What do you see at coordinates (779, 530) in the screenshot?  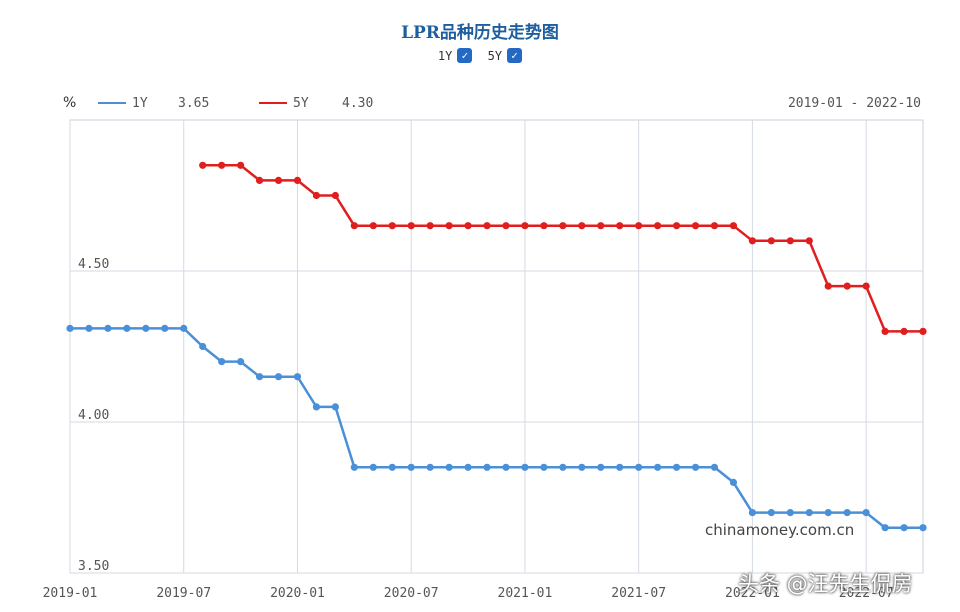 I see `source-label: chinamoney.com.cn` at bounding box center [779, 530].